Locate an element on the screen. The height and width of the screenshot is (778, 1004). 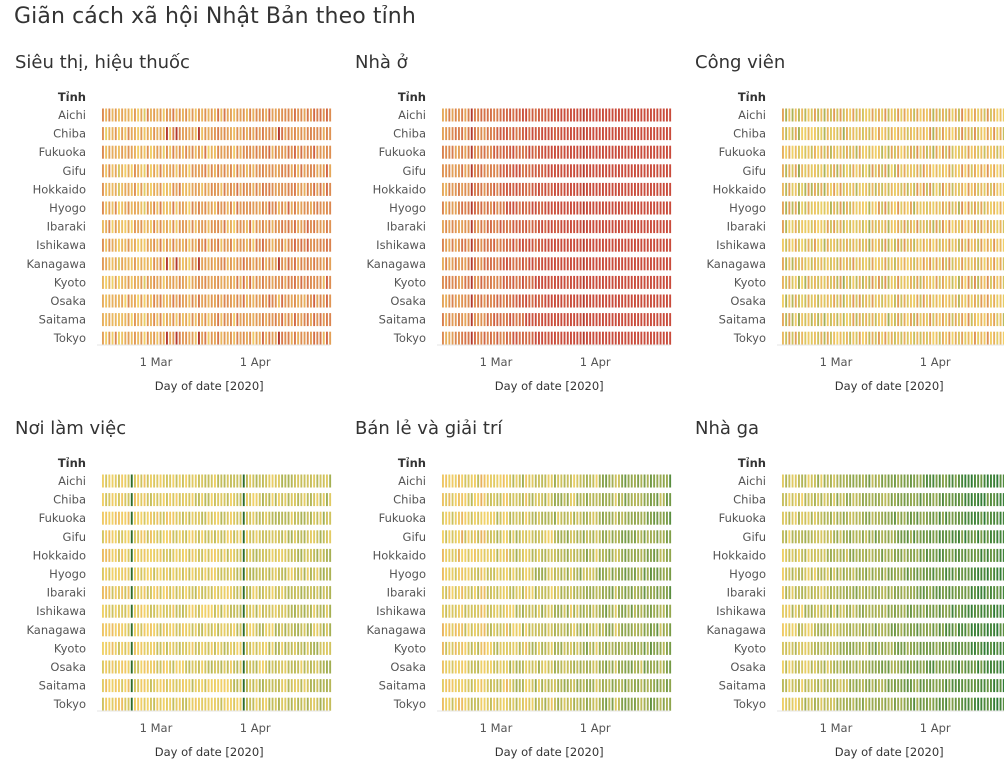
row-label: Aichi is located at coordinates (752, 481).